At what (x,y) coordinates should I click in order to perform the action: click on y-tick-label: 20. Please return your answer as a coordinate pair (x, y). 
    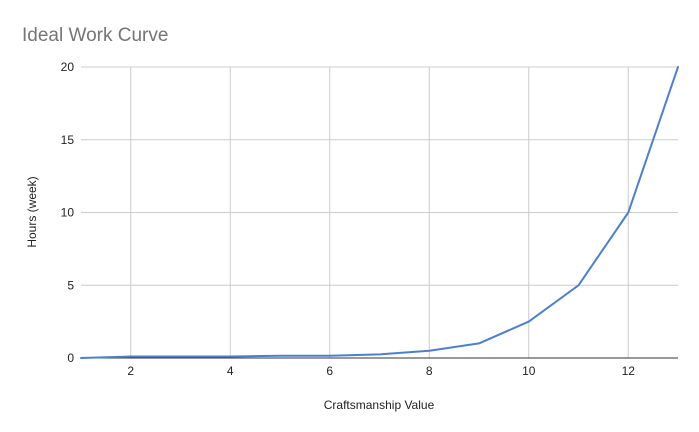
    Looking at the image, I should click on (68, 67).